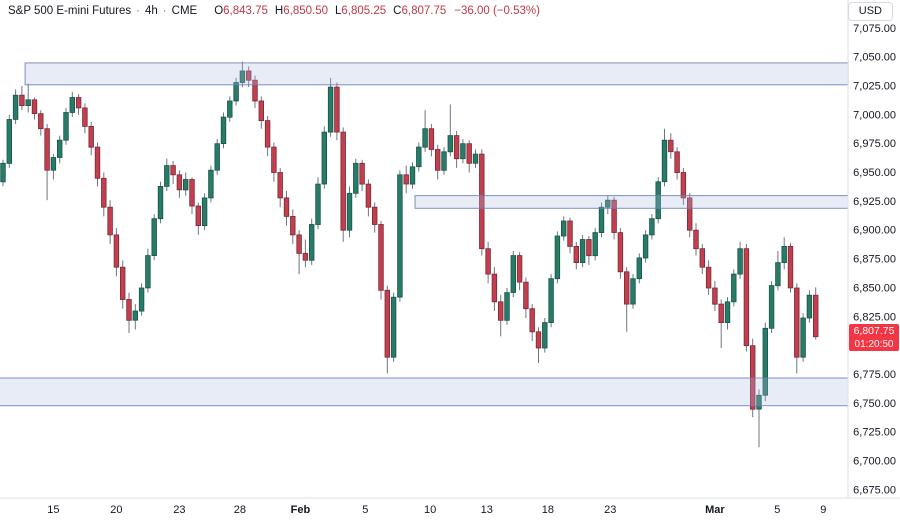  I want to click on price-axis-label: 6,700.00, so click(874, 462).